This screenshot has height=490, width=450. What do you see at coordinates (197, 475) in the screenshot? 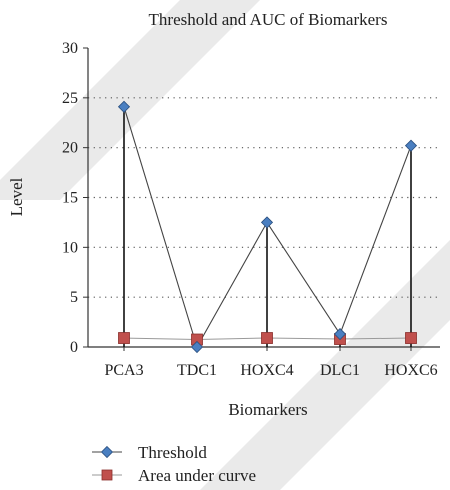
I see `legend-label: Area under curve` at bounding box center [197, 475].